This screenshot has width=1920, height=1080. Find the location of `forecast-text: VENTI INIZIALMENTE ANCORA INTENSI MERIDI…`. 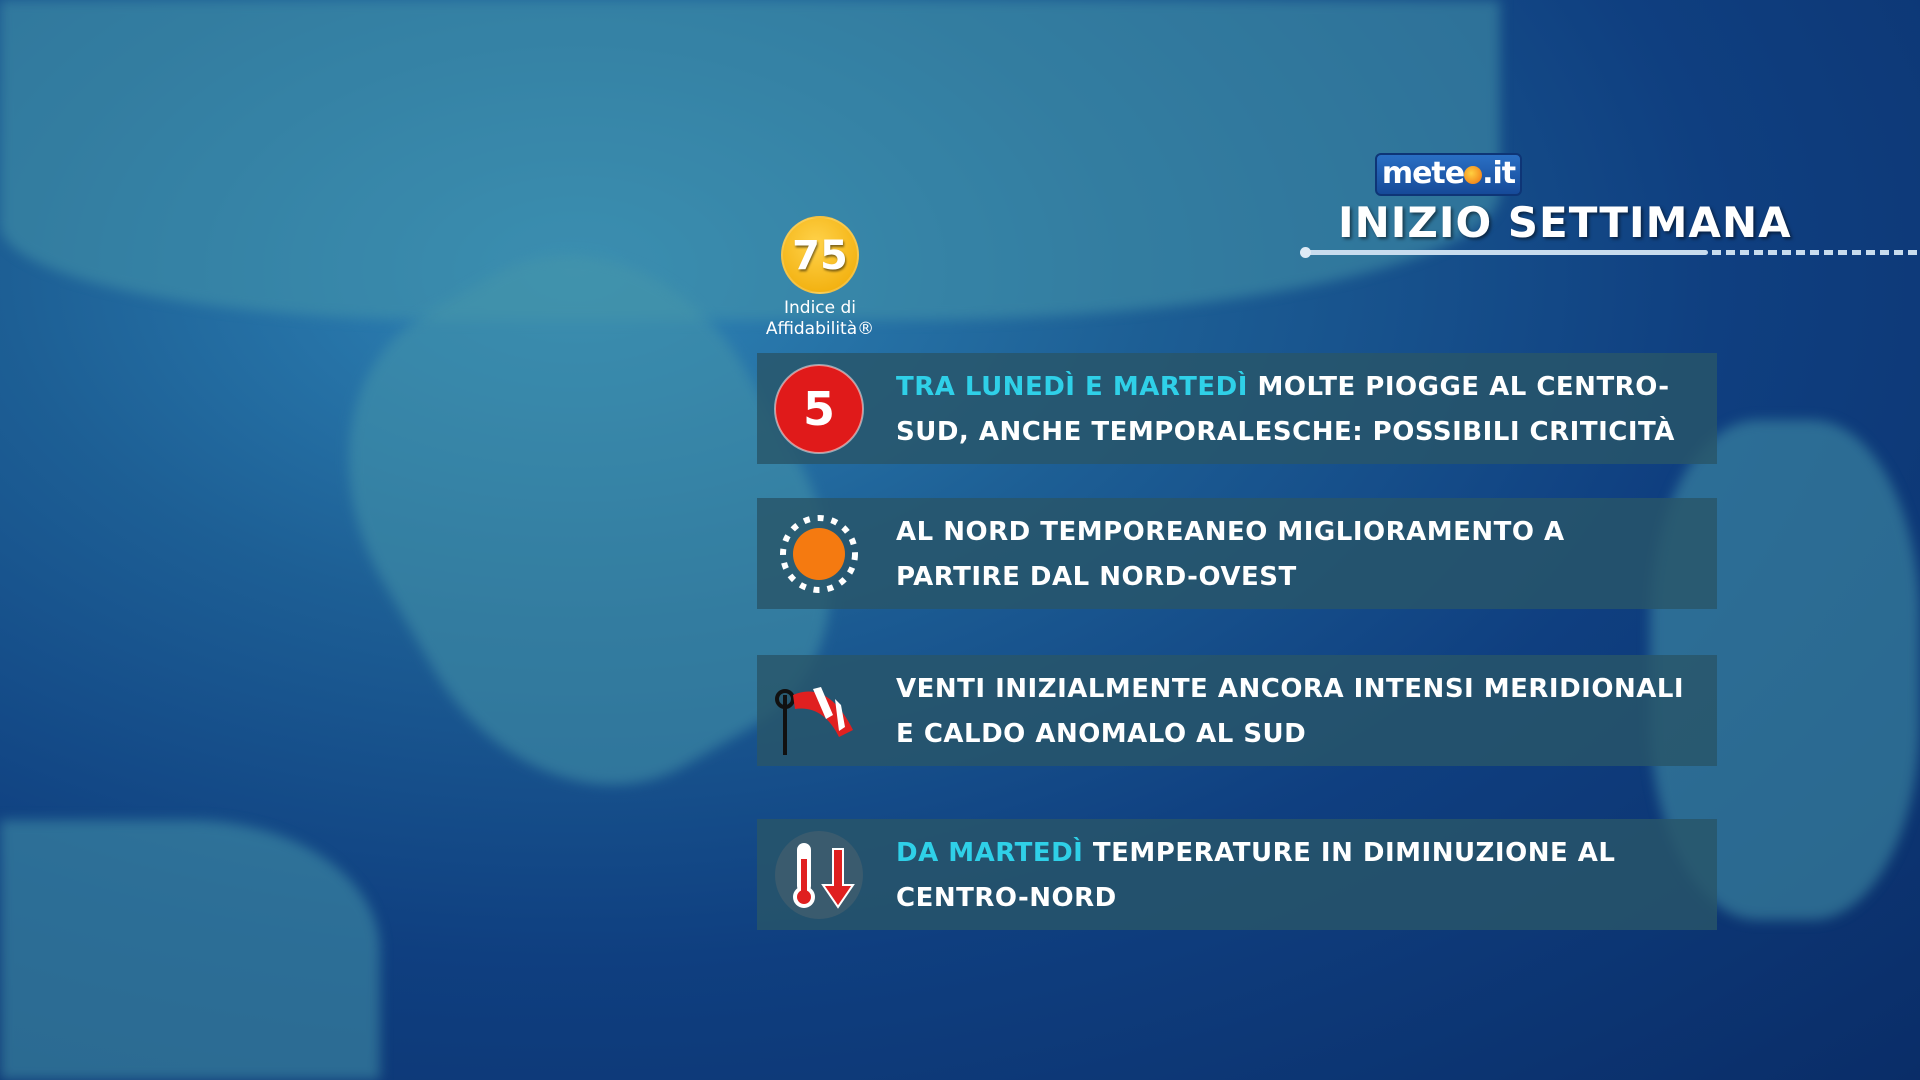

forecast-text: VENTI INIZIALMENTE ANCORA INTENSI MERIDI… is located at coordinates (1290, 711).